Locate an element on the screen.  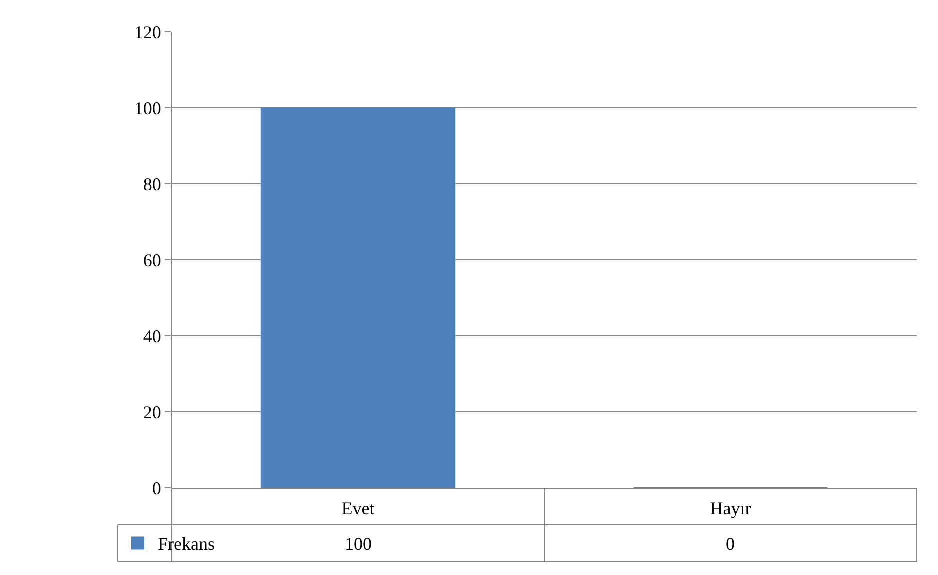
y-tick-label: 60 is located at coordinates (152, 260).